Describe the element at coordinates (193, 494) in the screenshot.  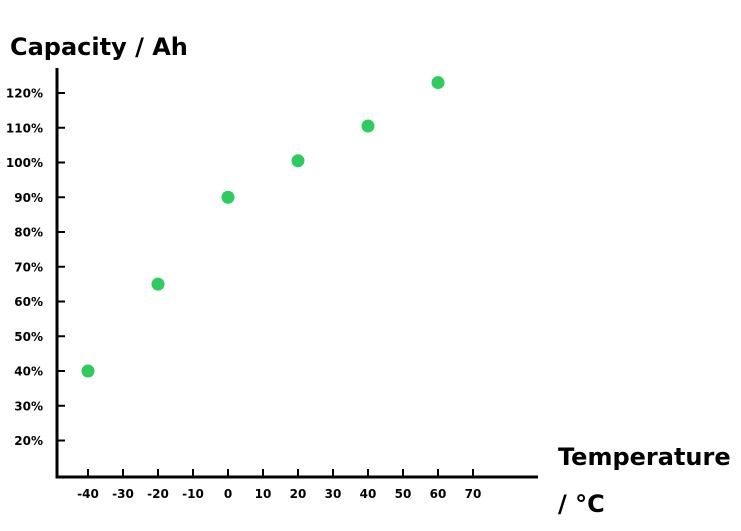
I see `x-tick-label: -10` at that location.